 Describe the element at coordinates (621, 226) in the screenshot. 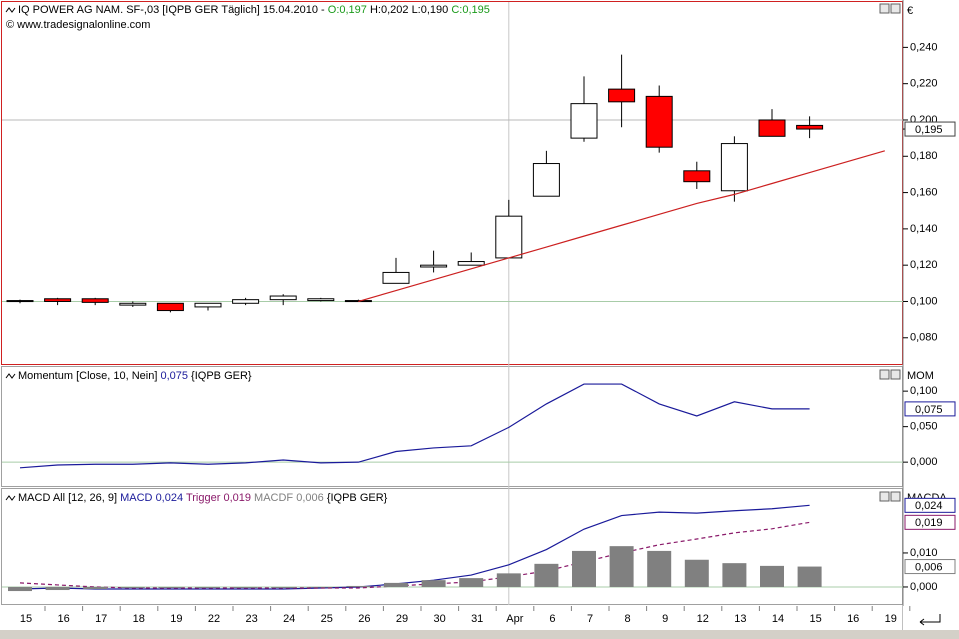

I see `trendline` at that location.